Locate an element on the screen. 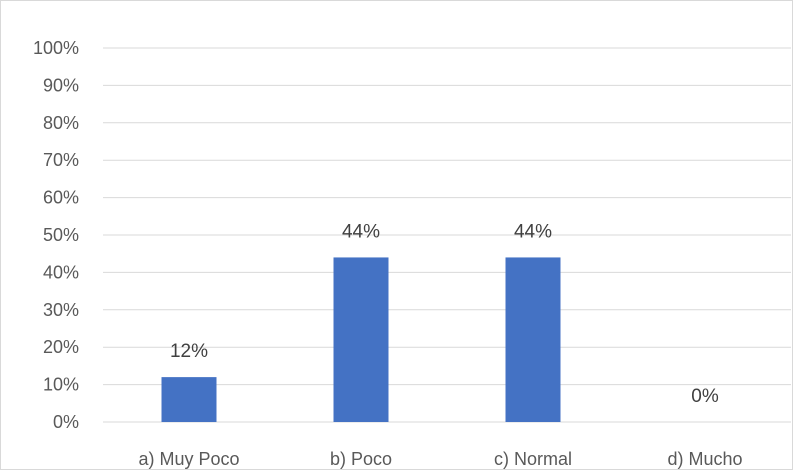  x-tick-label: c) Normal is located at coordinates (533, 459).